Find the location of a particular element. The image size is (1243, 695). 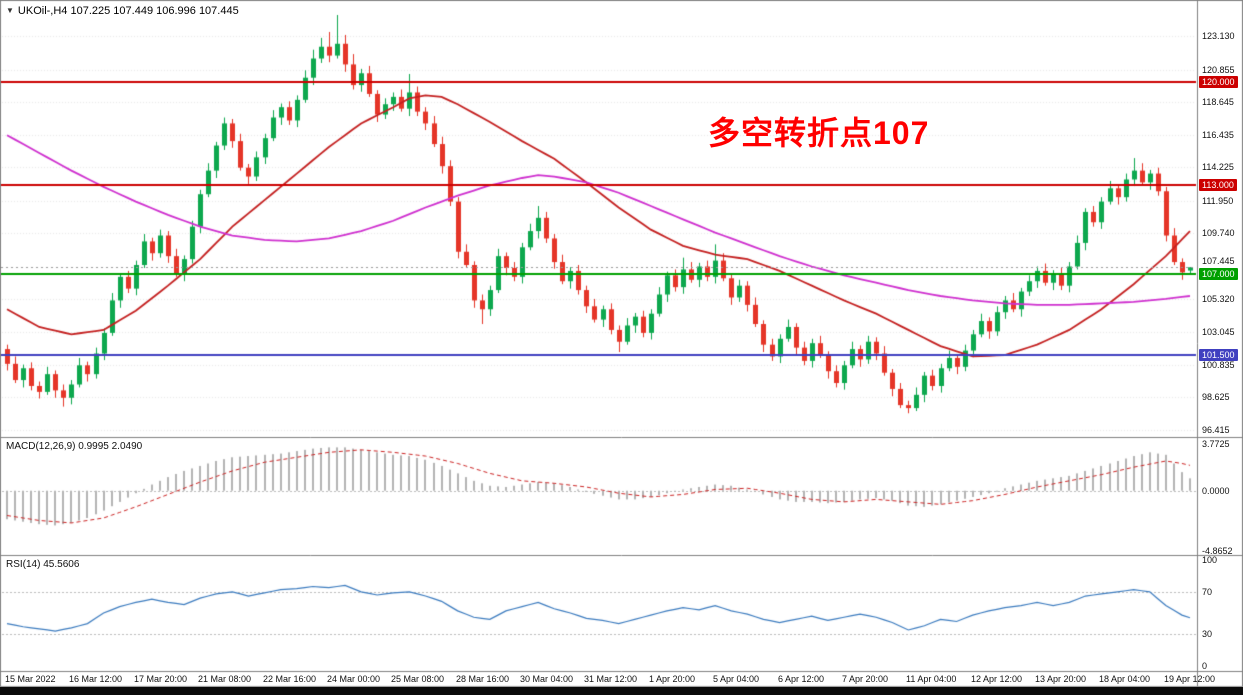

macd-tick-label: 3.7725 is located at coordinates (1216, 444).